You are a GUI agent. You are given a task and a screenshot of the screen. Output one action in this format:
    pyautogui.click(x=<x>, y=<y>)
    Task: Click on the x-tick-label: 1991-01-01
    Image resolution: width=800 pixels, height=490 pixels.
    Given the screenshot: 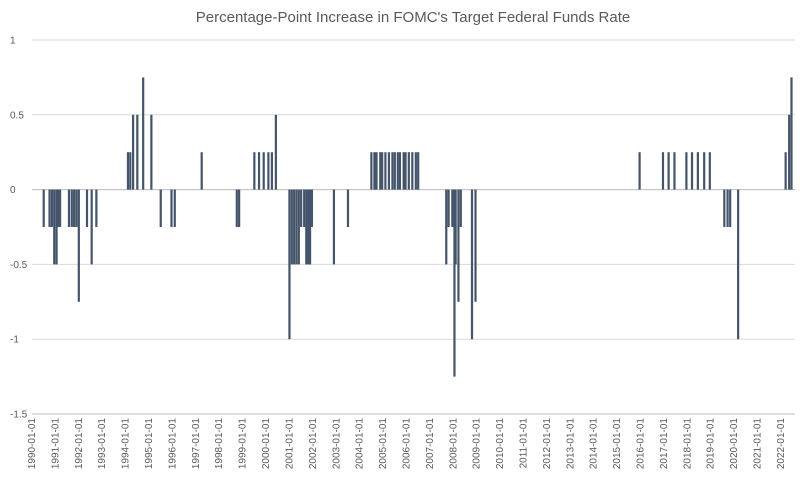 What is the action you would take?
    pyautogui.click(x=55, y=444)
    